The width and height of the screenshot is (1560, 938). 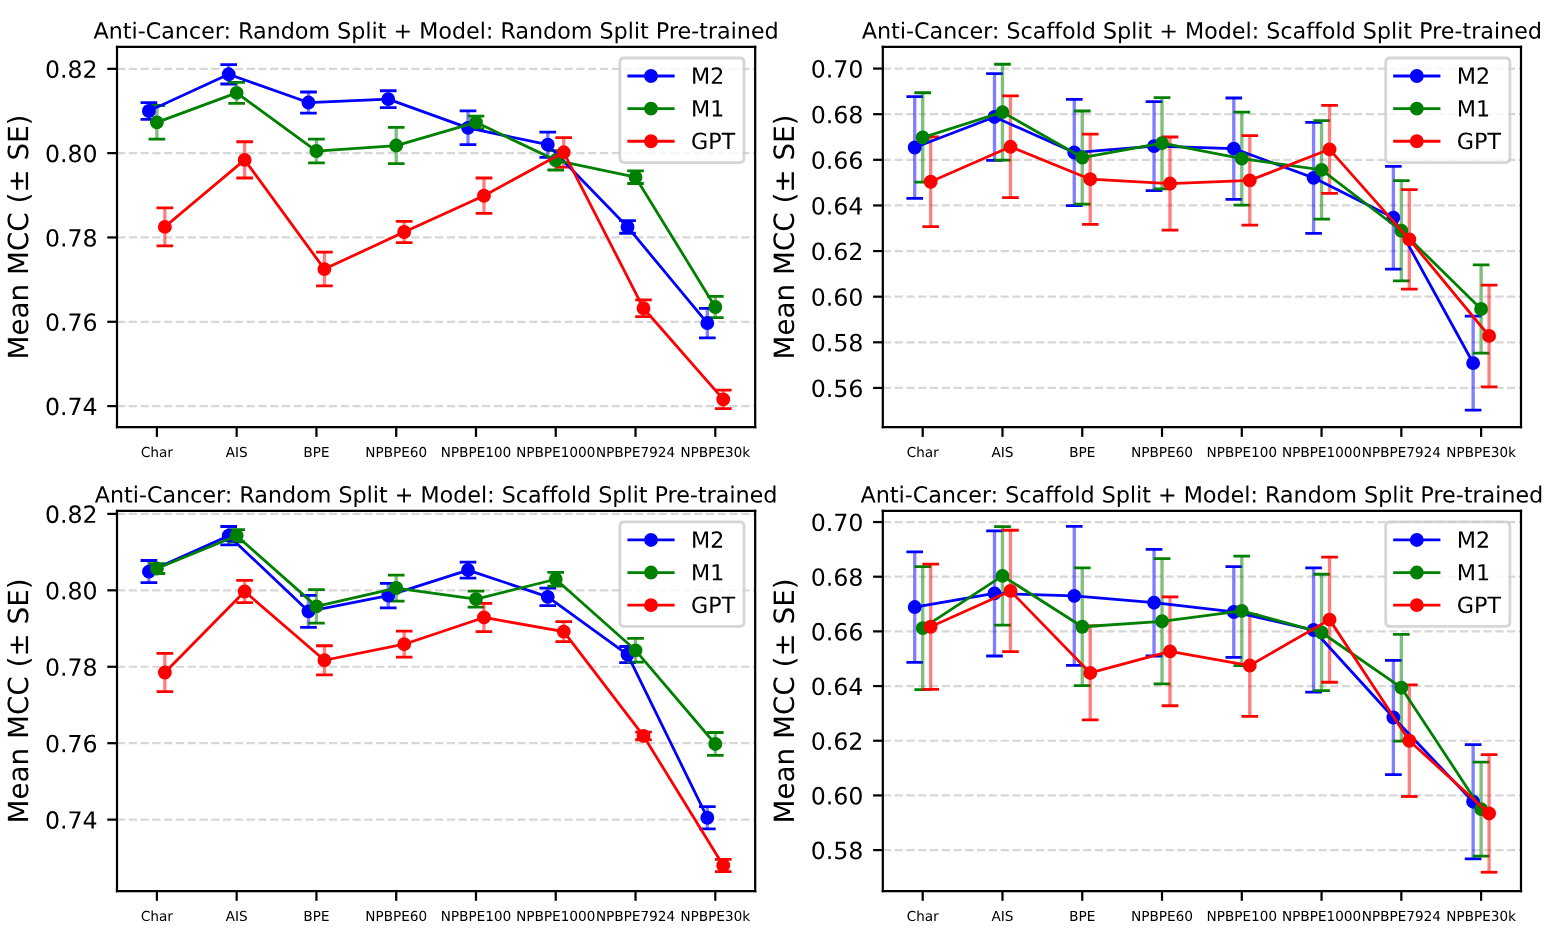 What do you see at coordinates (435, 496) in the screenshot?
I see `chart-title: Anti-Cancer: Random Split + Model: Scaffold Split Pre-trained` at bounding box center [435, 496].